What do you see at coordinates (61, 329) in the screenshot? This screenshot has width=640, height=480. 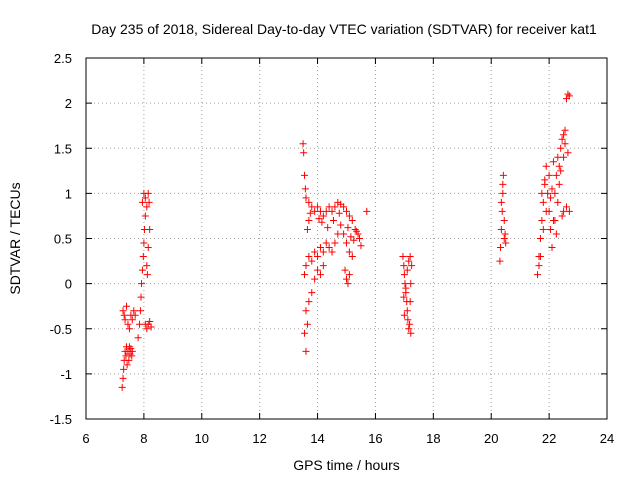 I see `y-tick-label: -0.5` at bounding box center [61, 329].